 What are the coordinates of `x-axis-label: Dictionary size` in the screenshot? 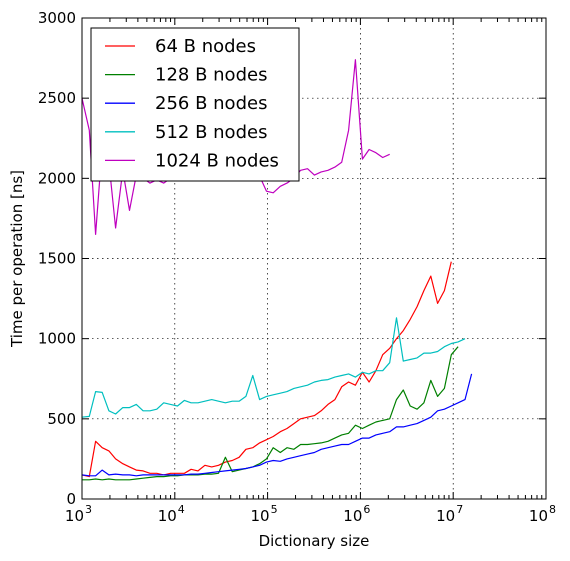 It's located at (314, 541).